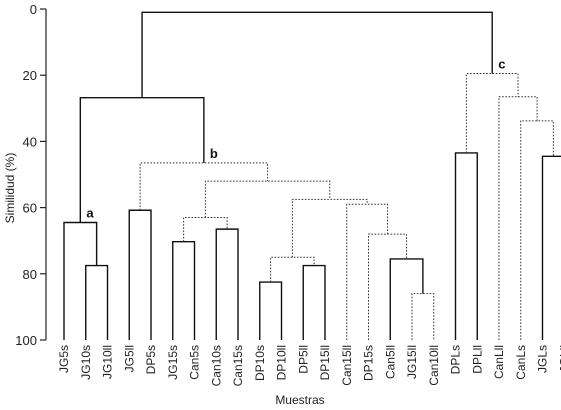  What do you see at coordinates (456, 359) in the screenshot?
I see `leaf-label: DPLs` at bounding box center [456, 359].